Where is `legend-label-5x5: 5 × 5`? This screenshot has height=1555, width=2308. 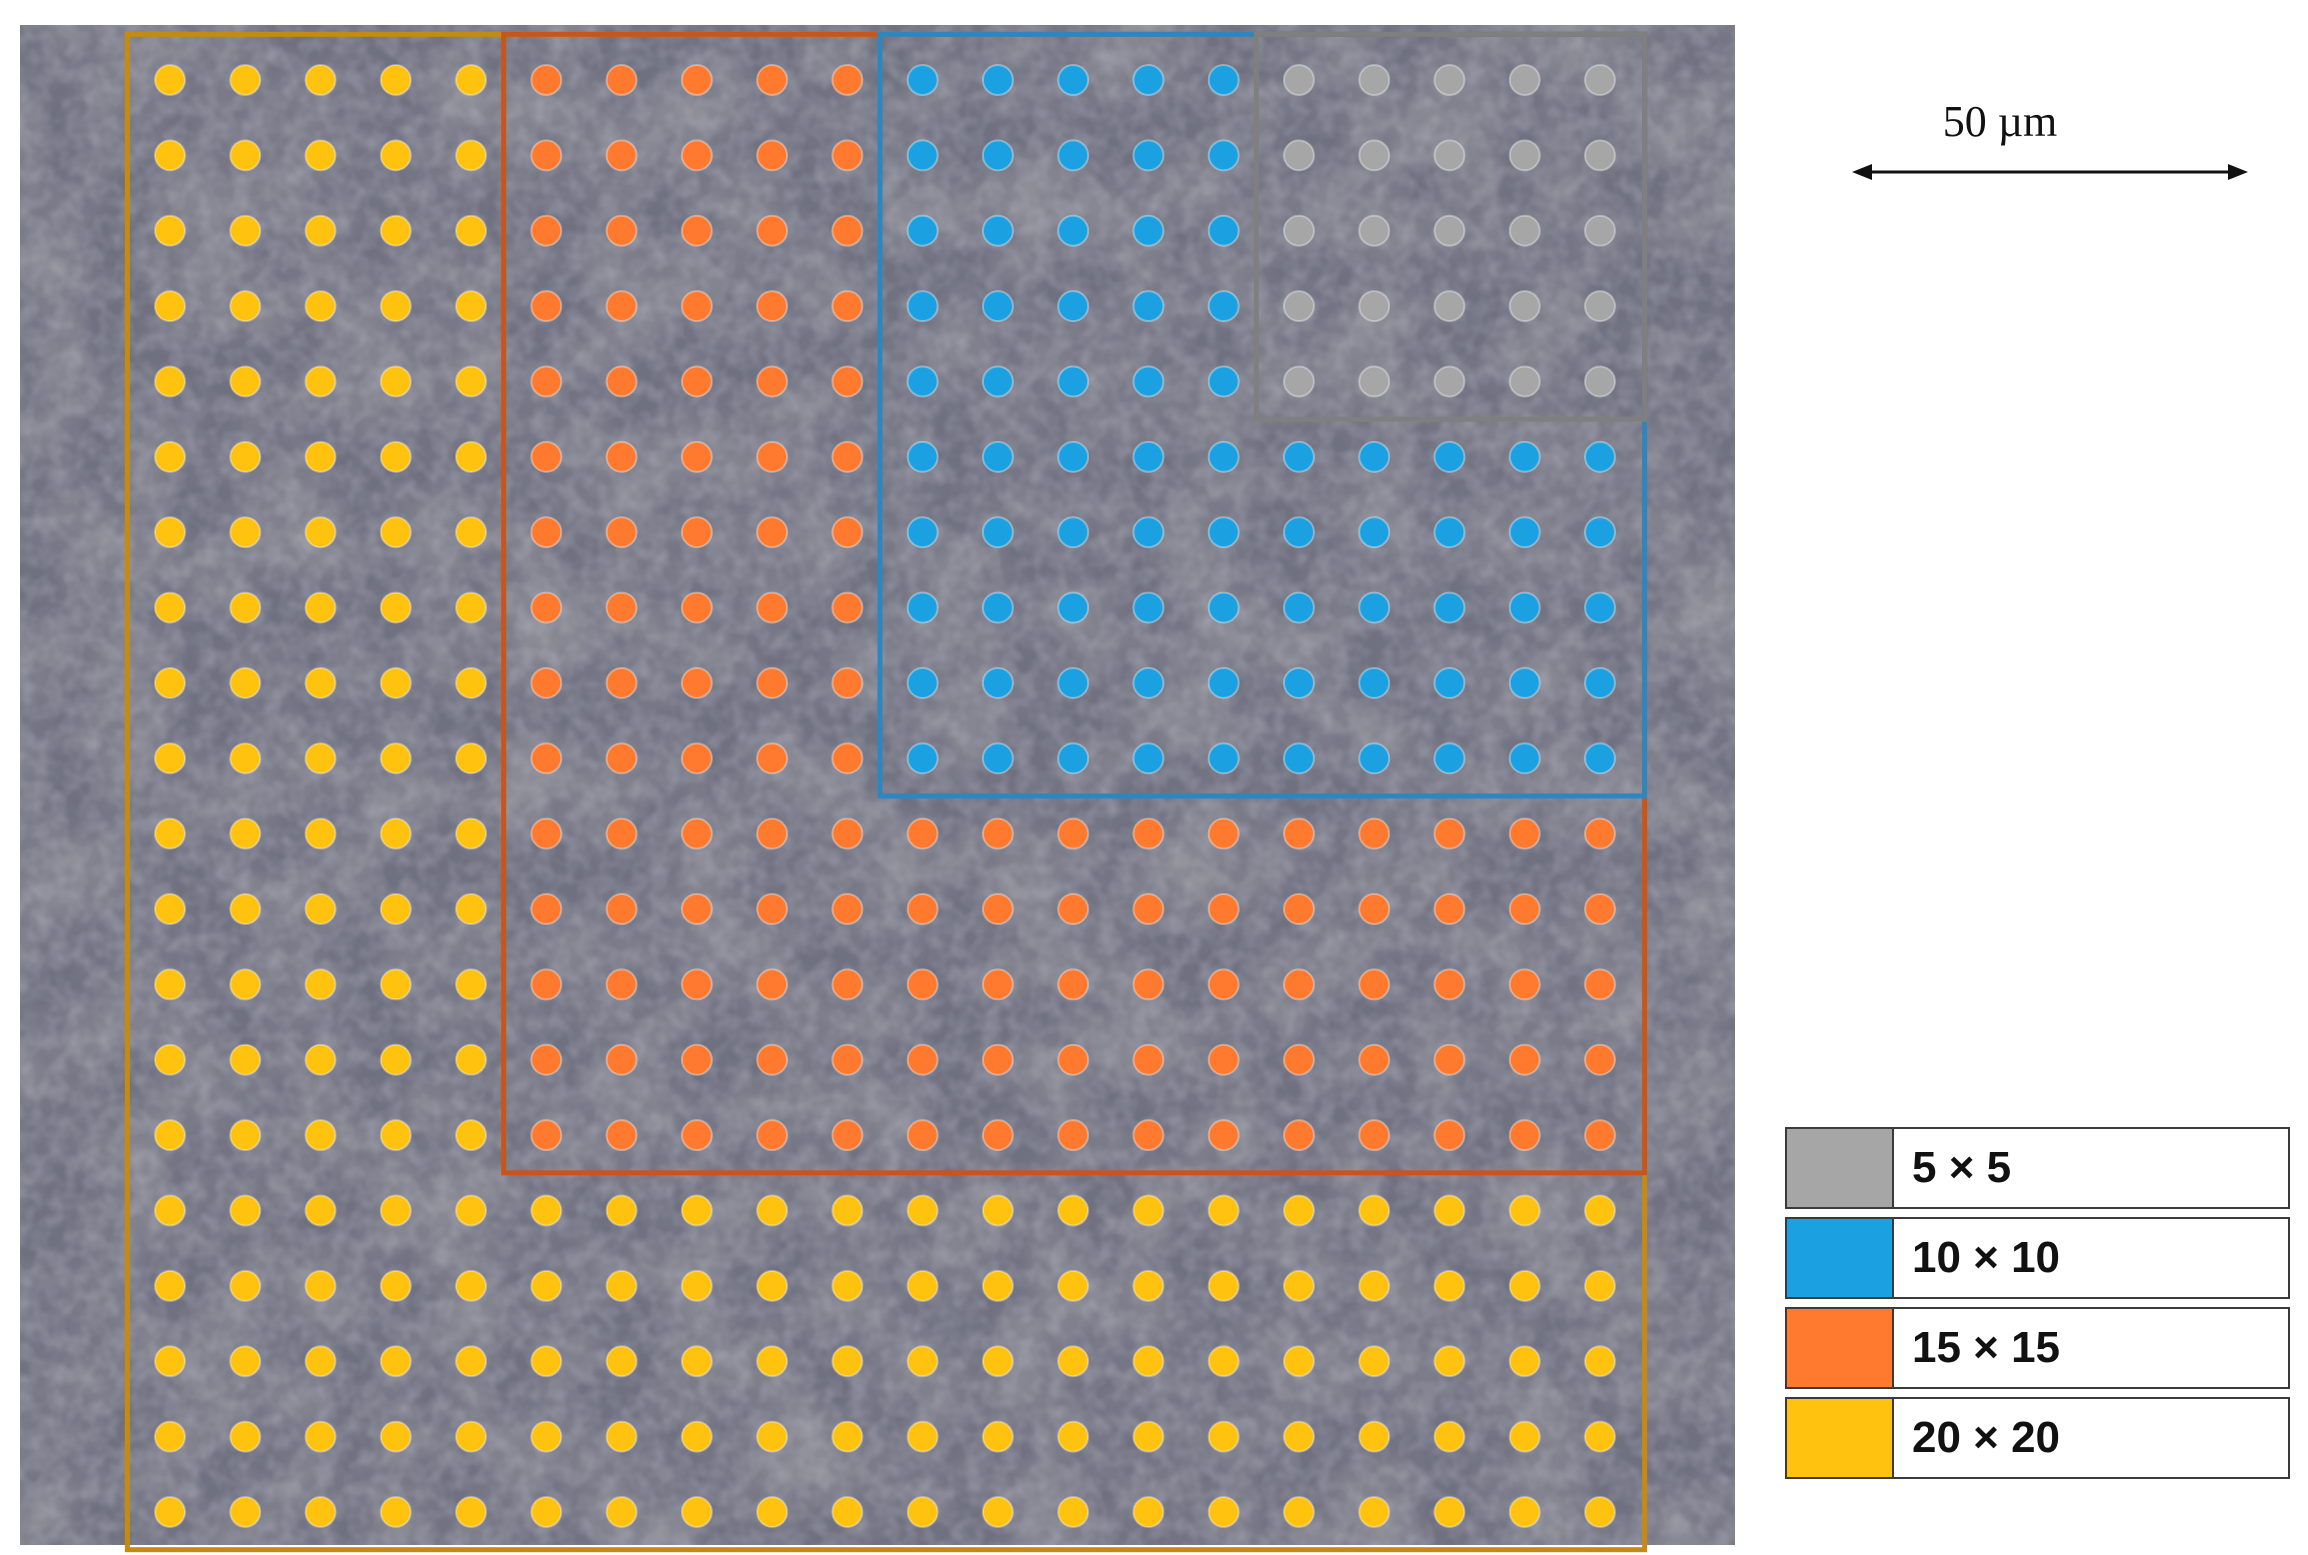 legend-label-5x5: 5 × 5 is located at coordinates (1962, 1167).